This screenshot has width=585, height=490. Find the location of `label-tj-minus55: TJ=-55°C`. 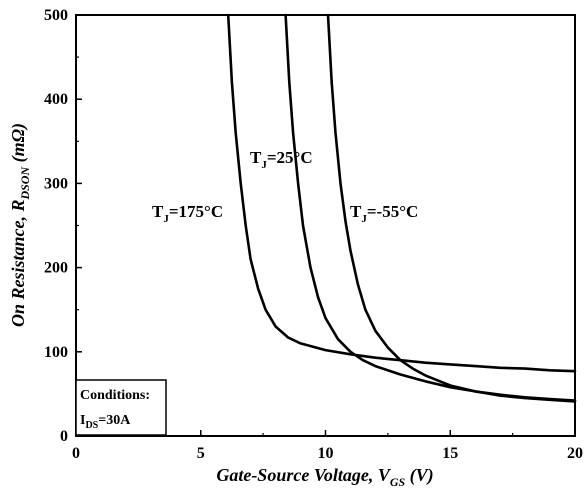

label-tj-minus55: TJ=-55°C is located at coordinates (384, 213).